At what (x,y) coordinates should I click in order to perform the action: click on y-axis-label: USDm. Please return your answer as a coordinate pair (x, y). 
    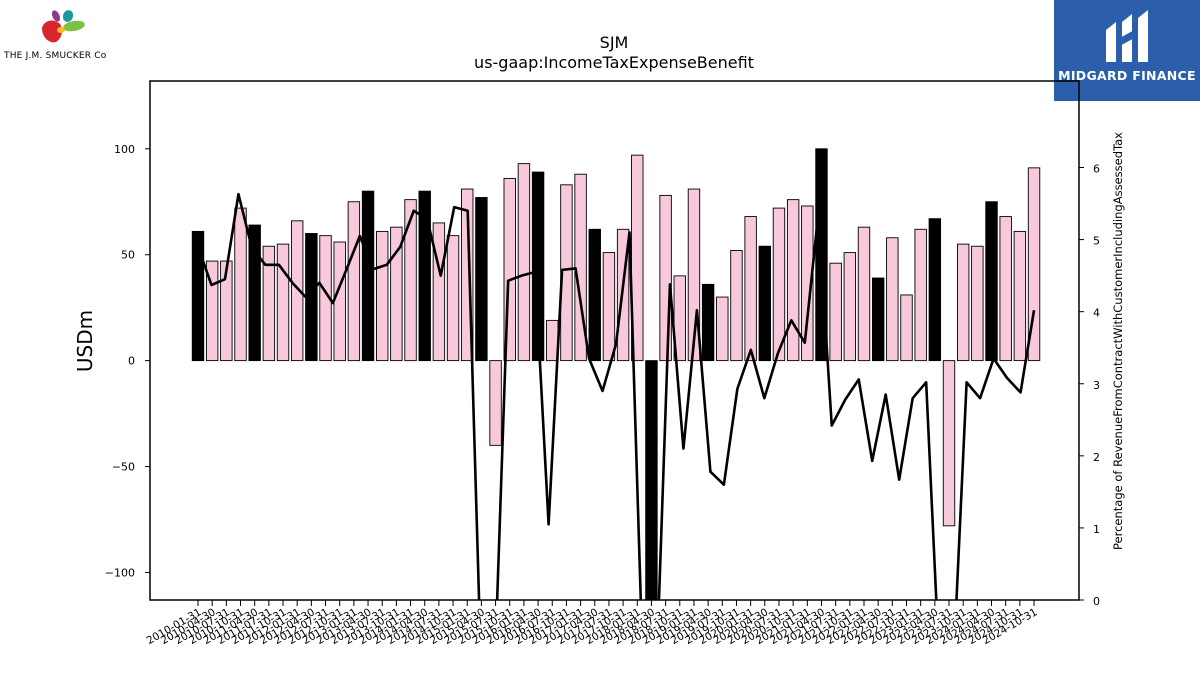
    Looking at the image, I should click on (85, 341).